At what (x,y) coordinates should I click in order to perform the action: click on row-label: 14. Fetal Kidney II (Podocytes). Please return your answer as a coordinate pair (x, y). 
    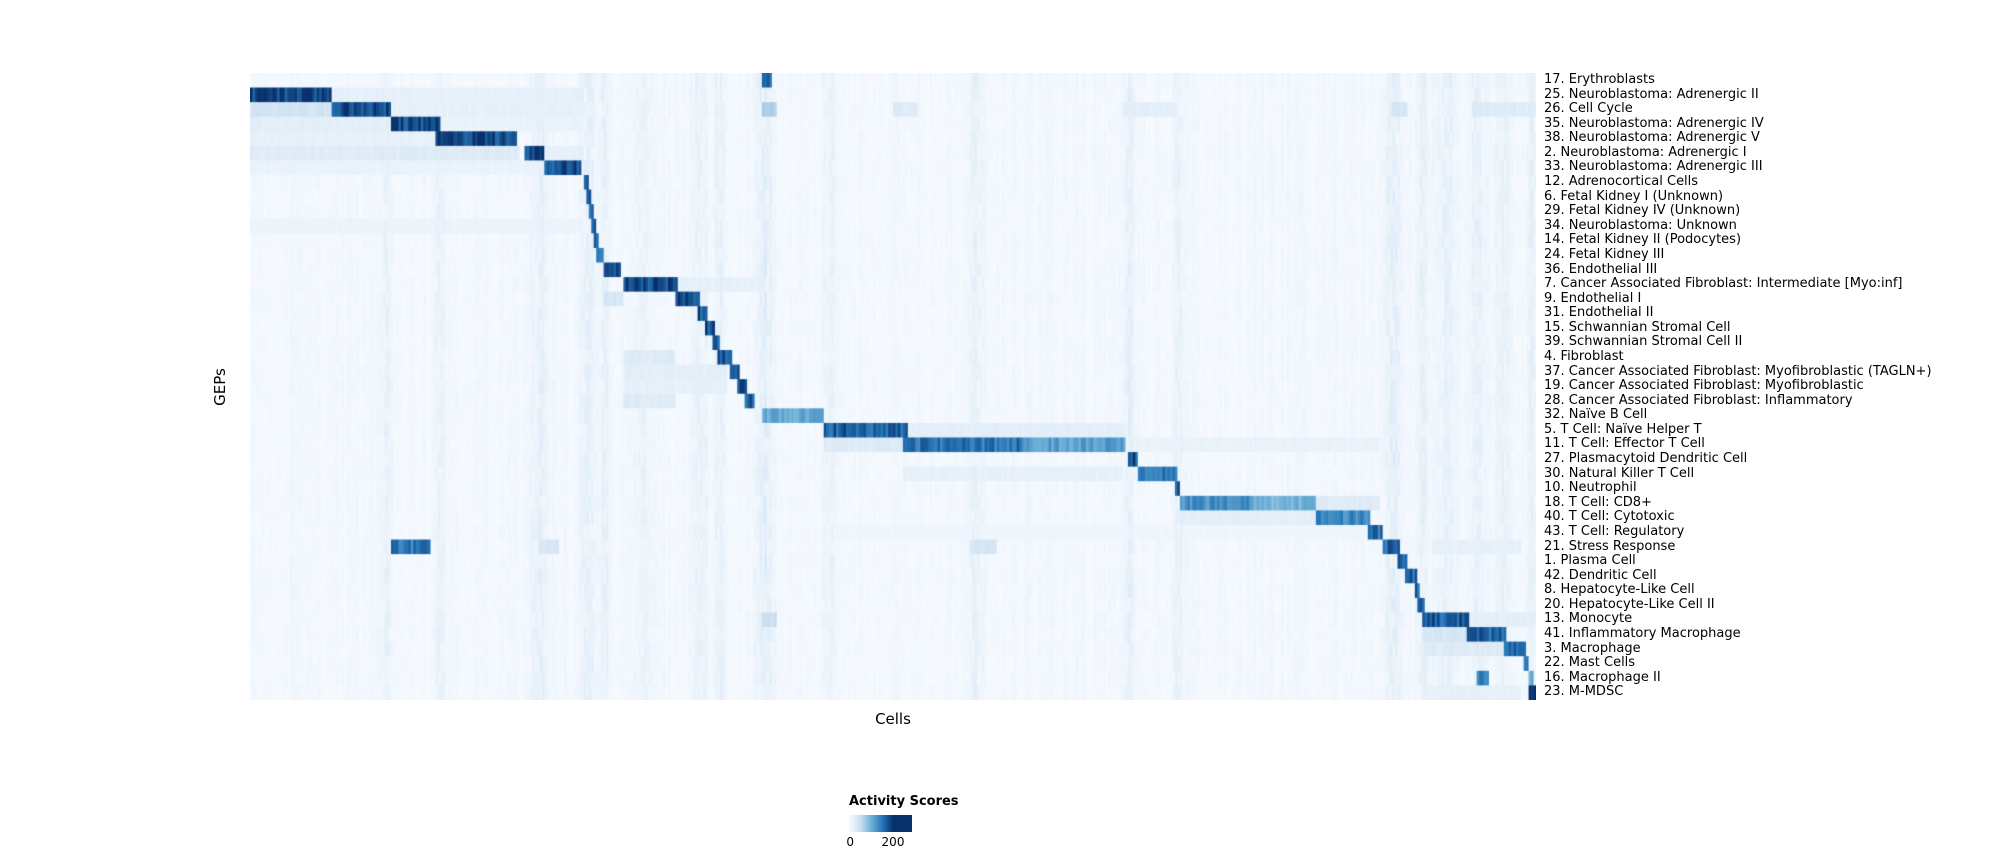
    Looking at the image, I should click on (1643, 240).